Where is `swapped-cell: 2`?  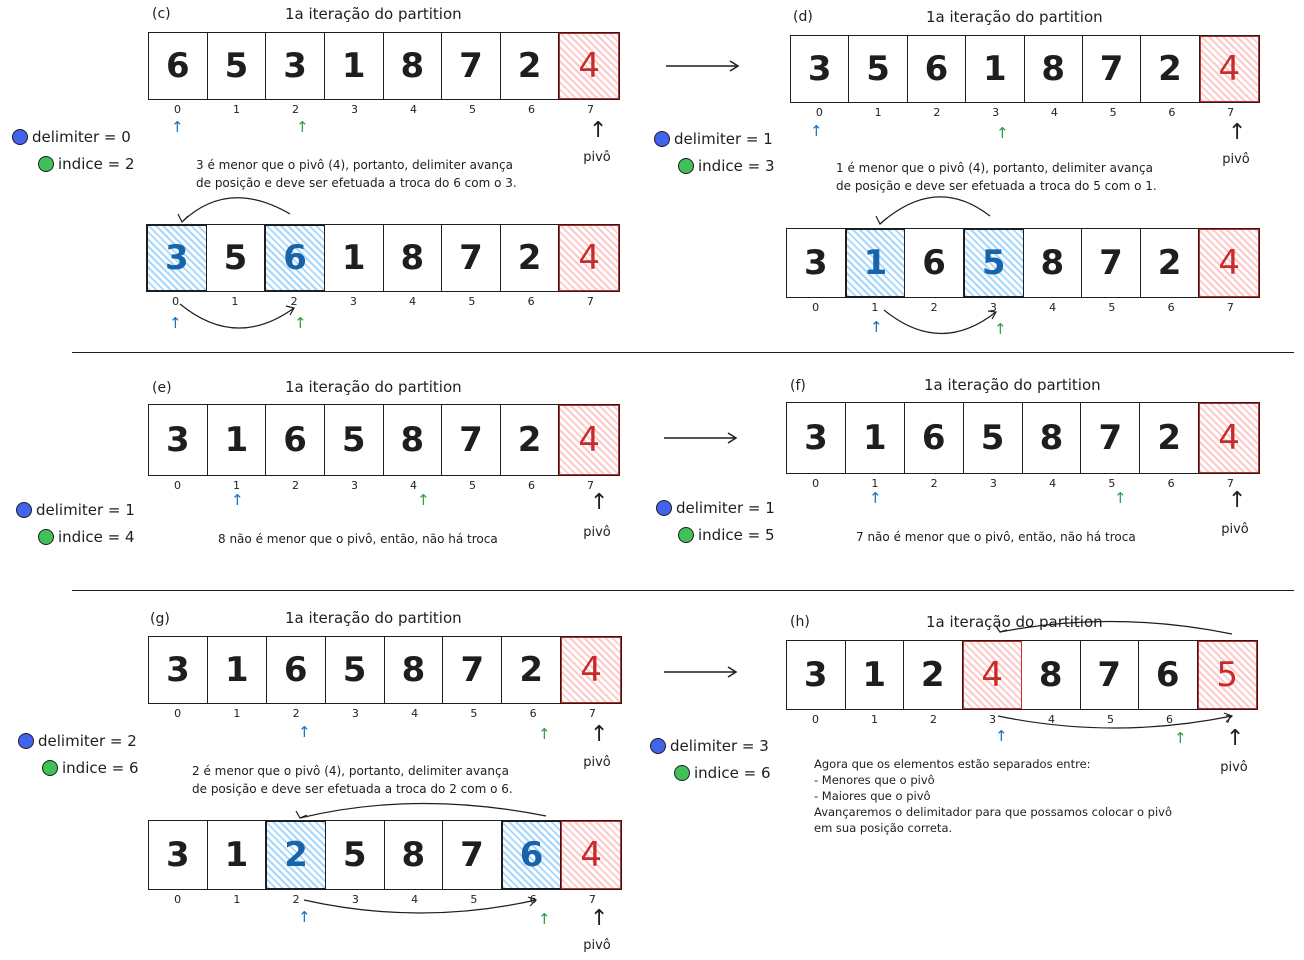
swapped-cell: 2 is located at coordinates (296, 855).